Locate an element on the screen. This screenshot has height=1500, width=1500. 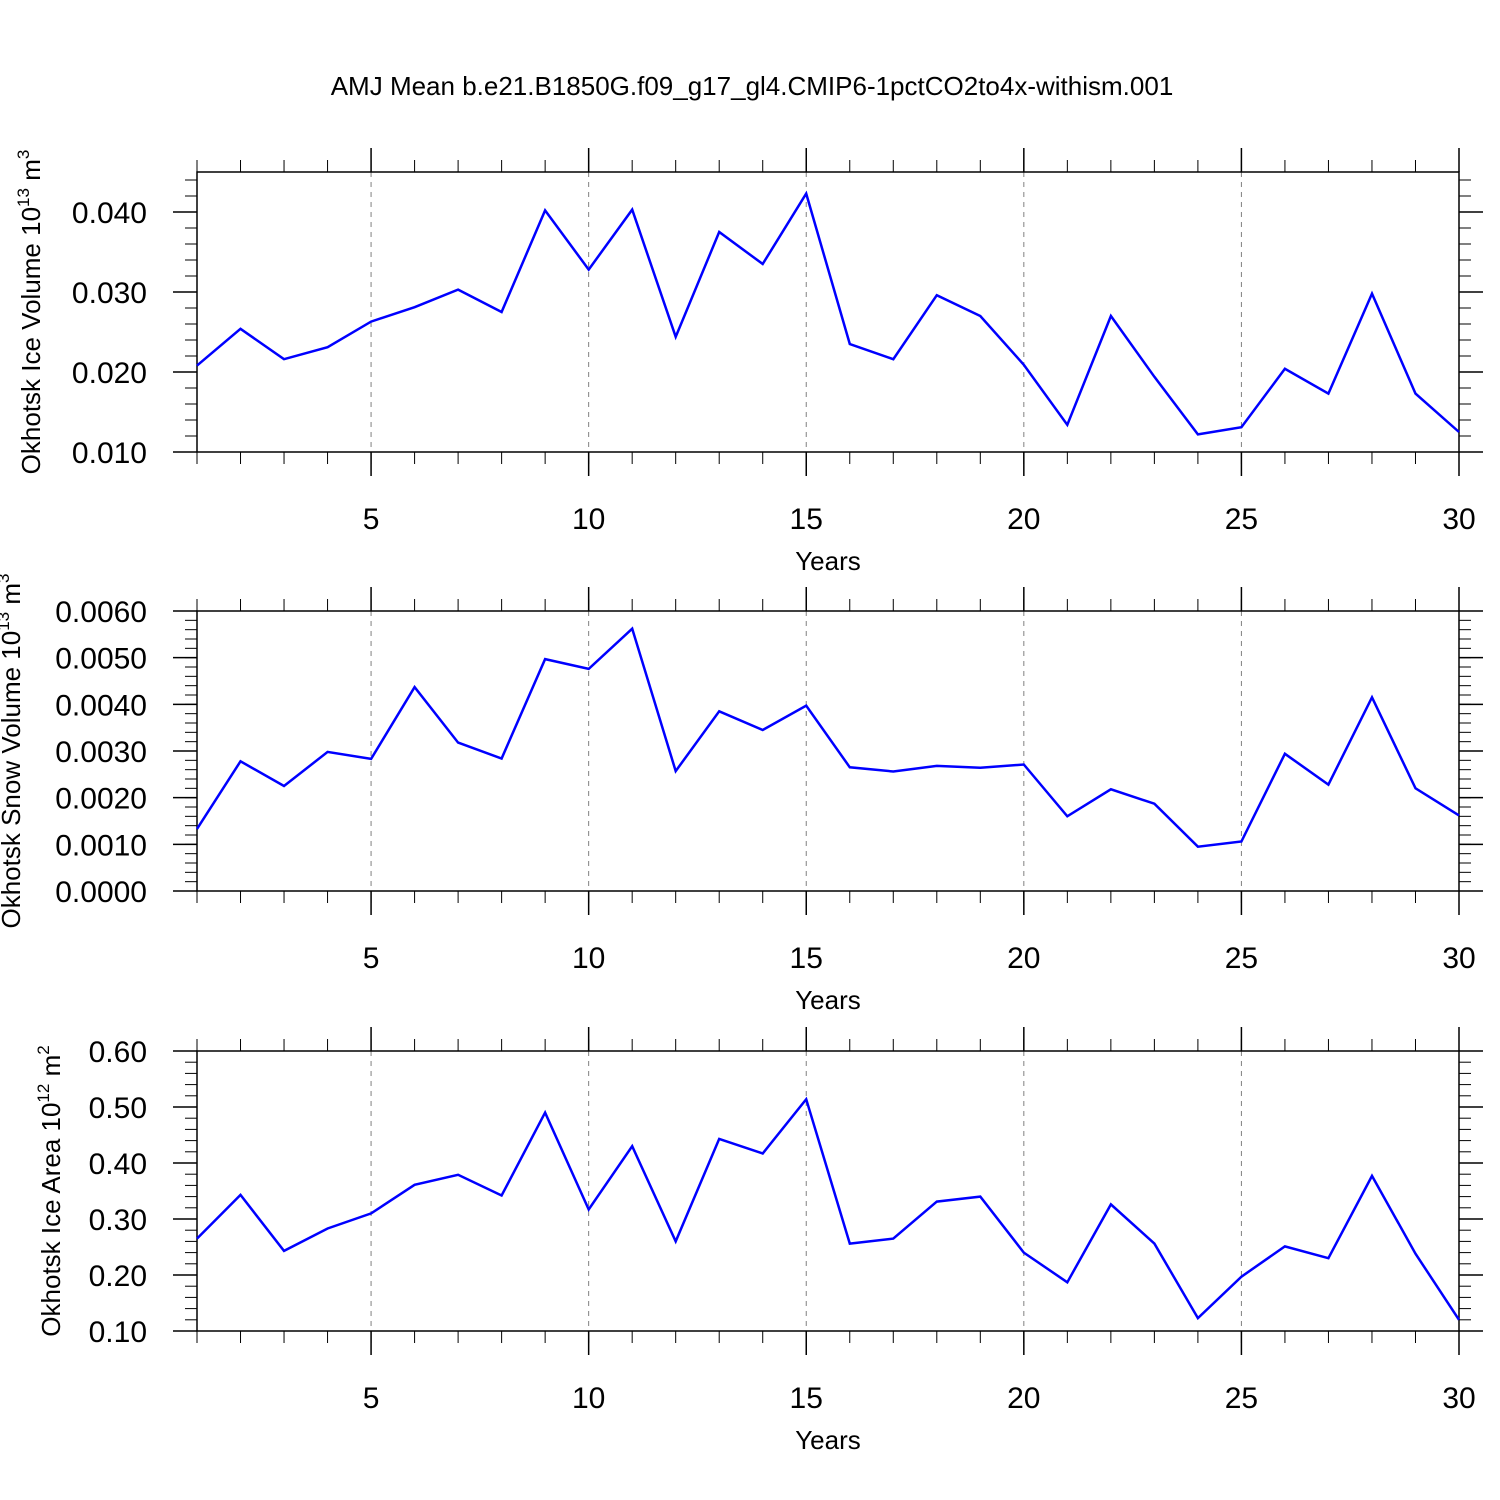
y-tick-label: 0.0020 is located at coordinates (101, 799).